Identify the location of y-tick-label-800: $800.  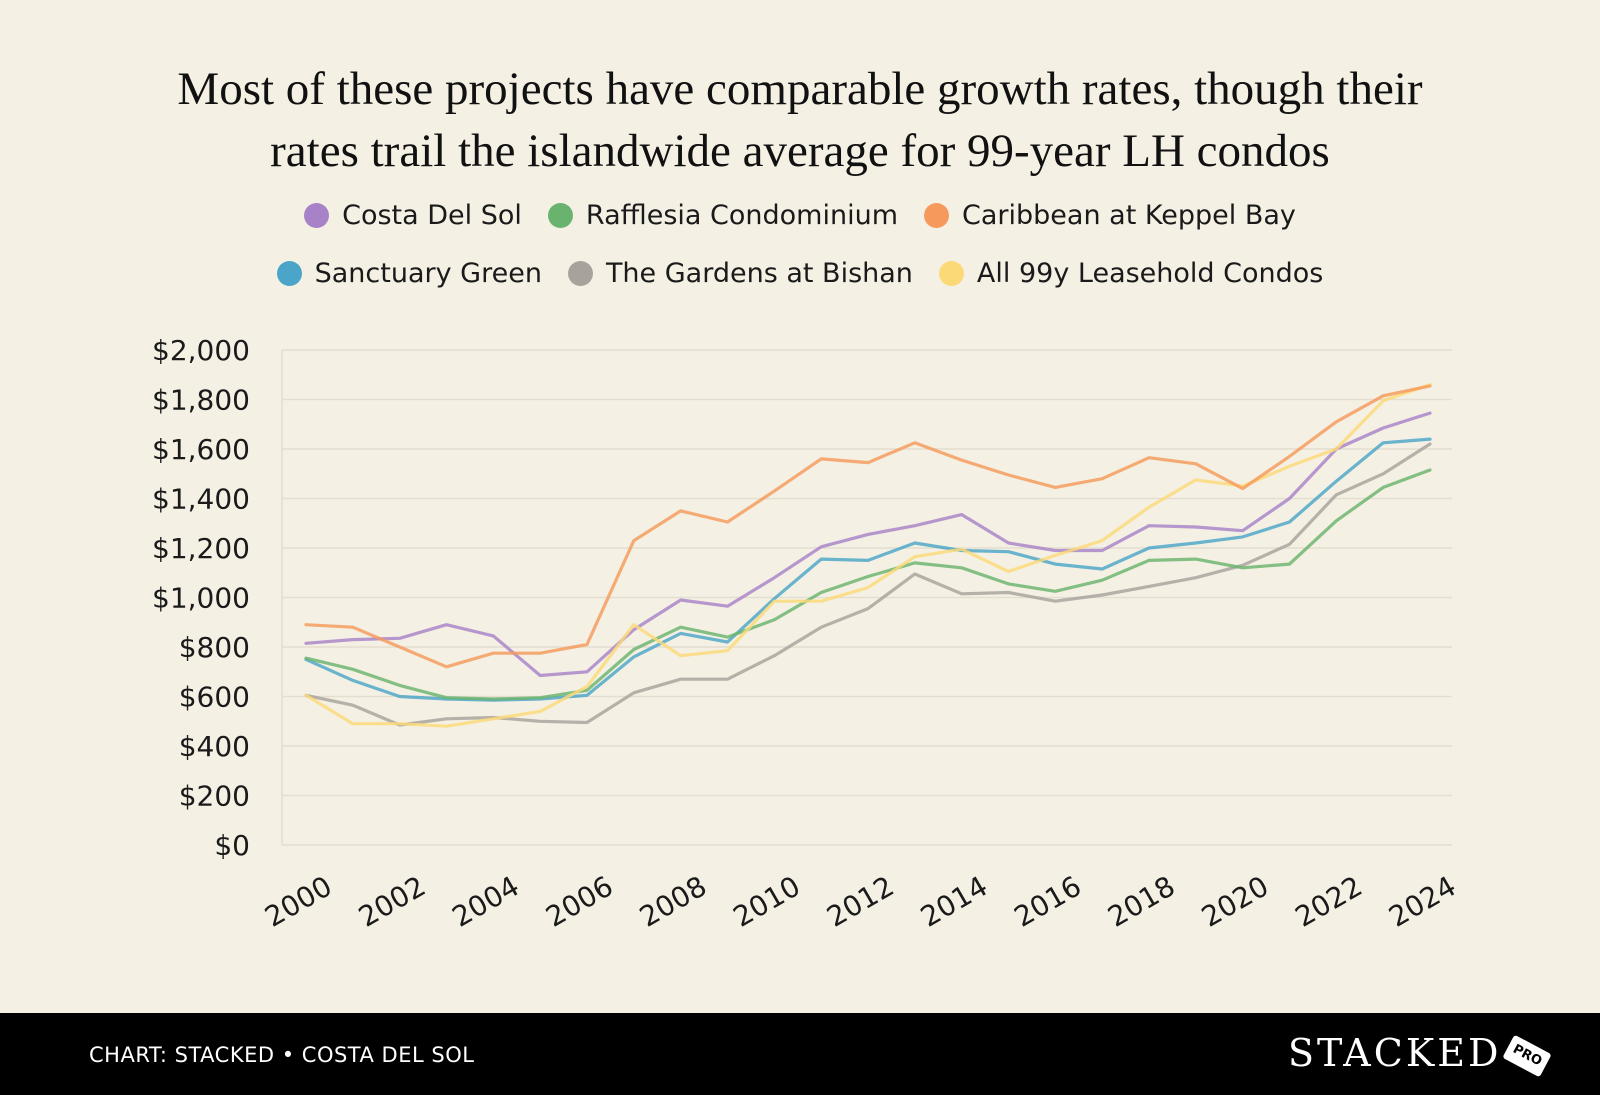
(214, 647).